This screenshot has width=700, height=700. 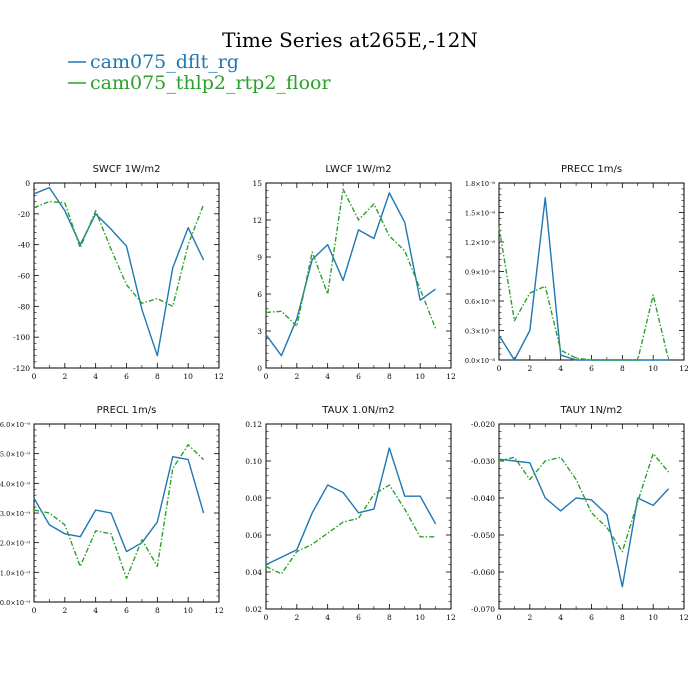 I want to click on y-tick-label: -120, so click(x=21, y=368).